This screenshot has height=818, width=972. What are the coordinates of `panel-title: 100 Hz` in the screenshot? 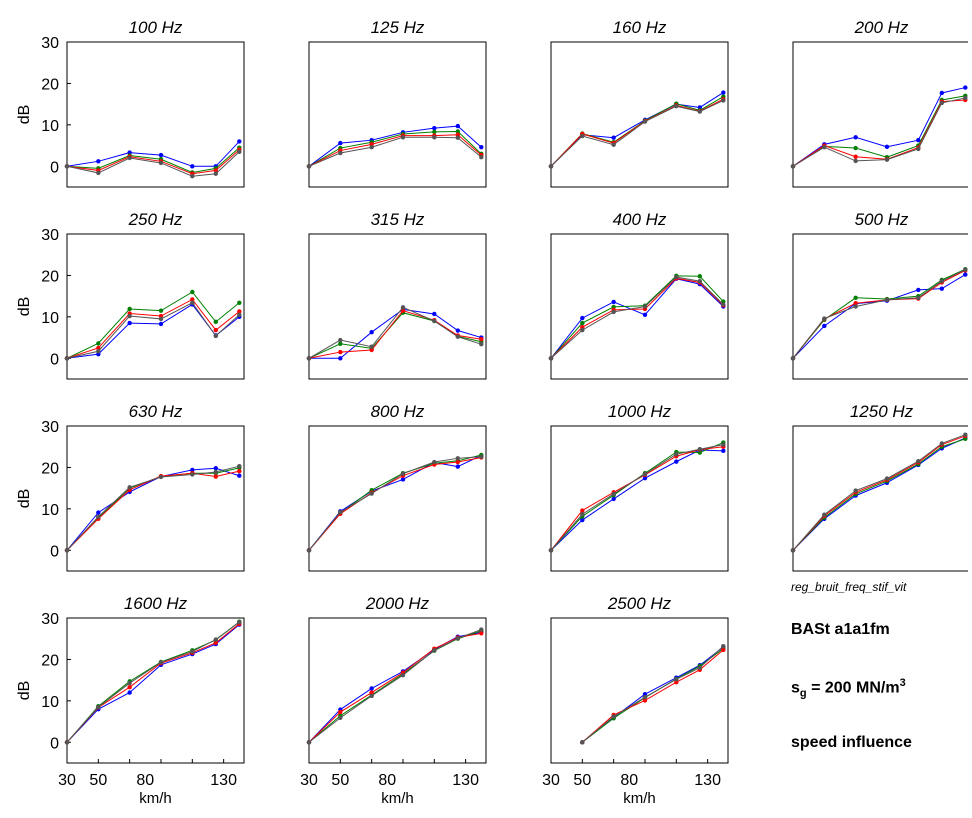 It's located at (156, 27).